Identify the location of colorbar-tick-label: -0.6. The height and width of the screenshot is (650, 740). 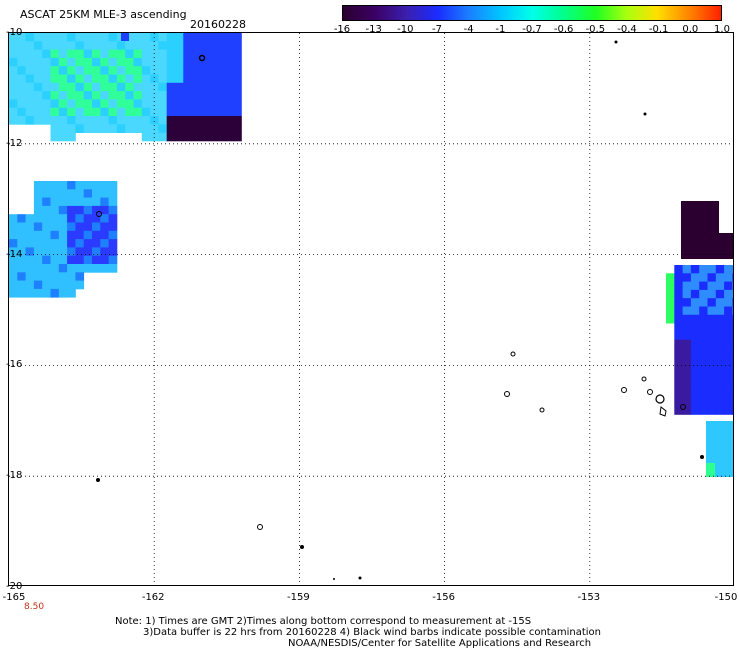
(563, 29).